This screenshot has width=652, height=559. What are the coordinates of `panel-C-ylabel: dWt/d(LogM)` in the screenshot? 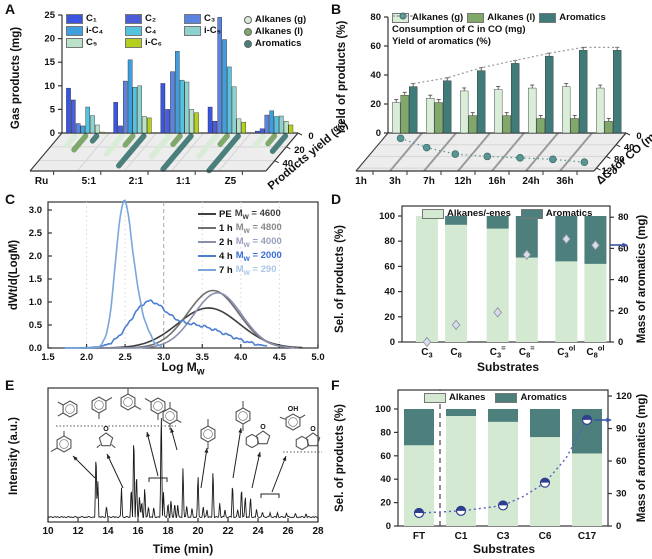 It's located at (14, 275).